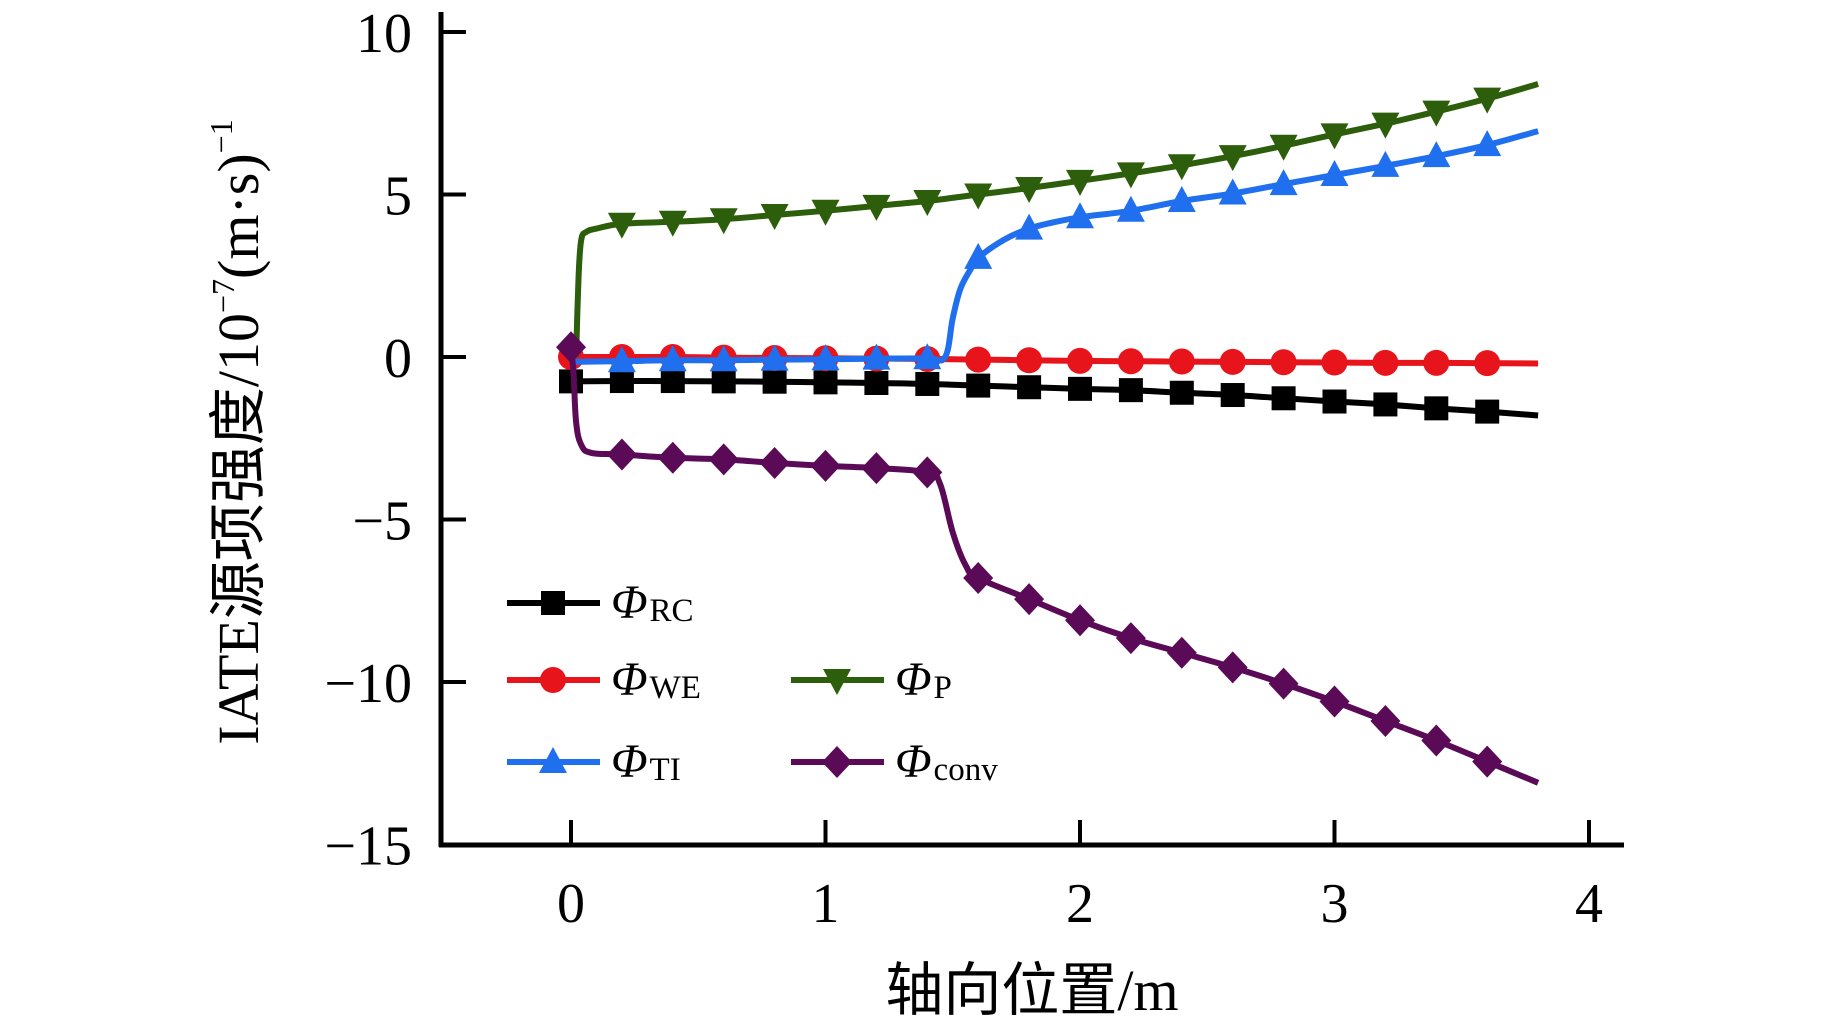 The image size is (1843, 1028). I want to click on series-p, so click(1056, 219).